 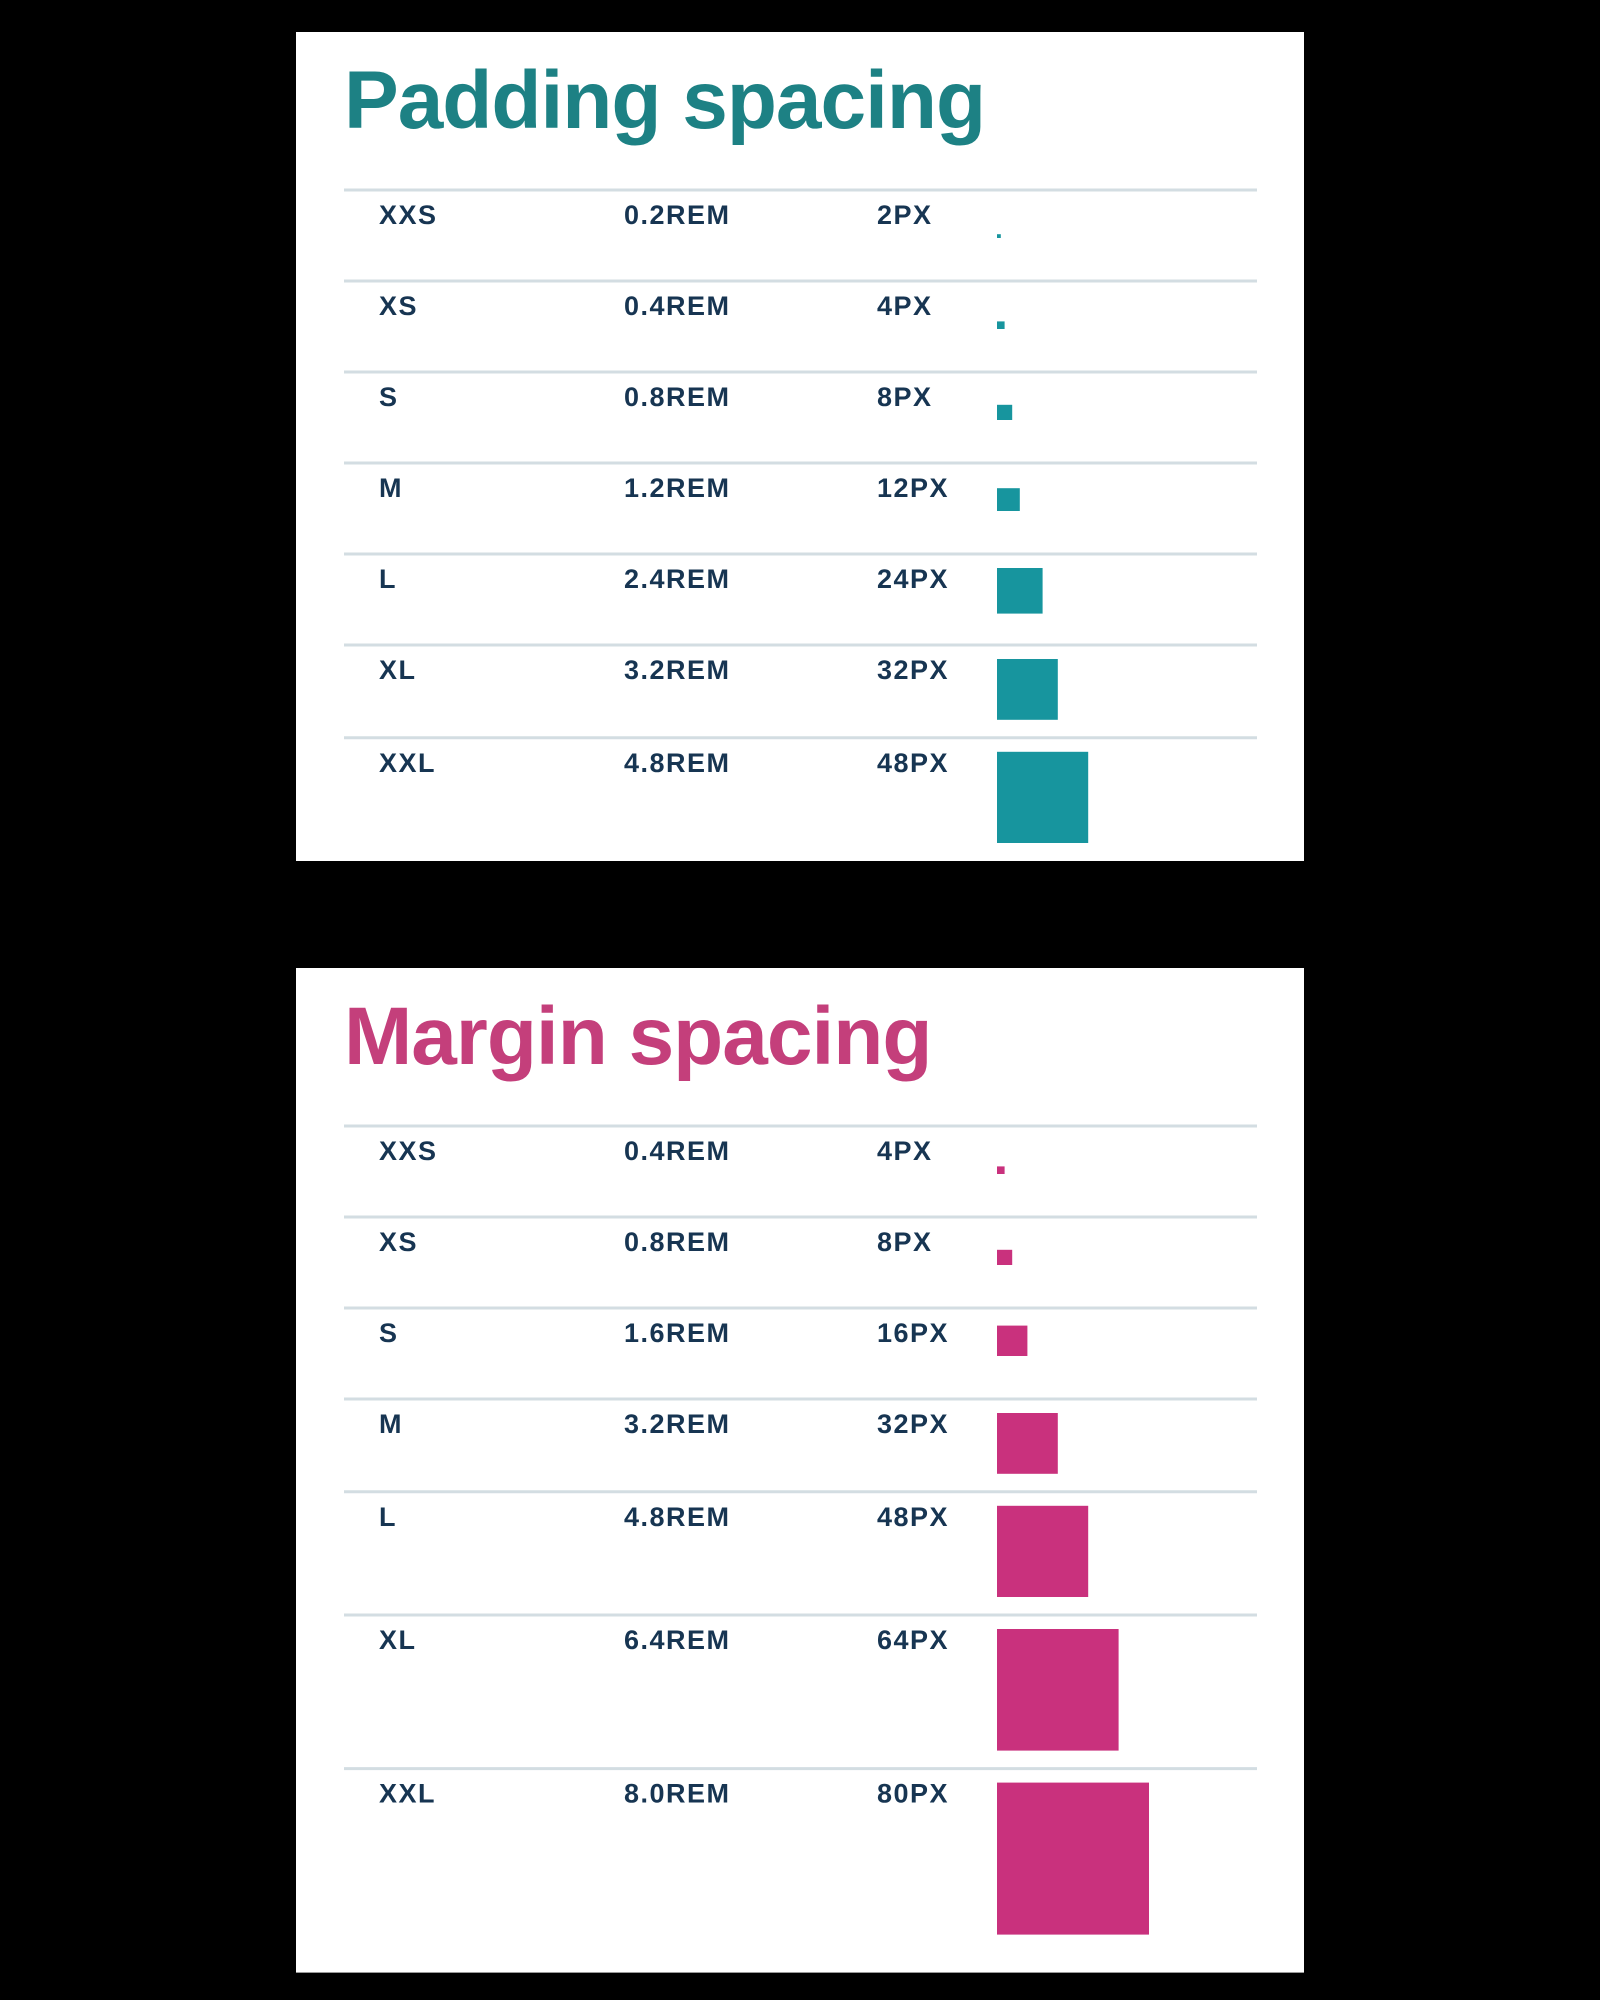 What do you see at coordinates (905, 215) in the screenshot?
I see `px-label: 2PX` at bounding box center [905, 215].